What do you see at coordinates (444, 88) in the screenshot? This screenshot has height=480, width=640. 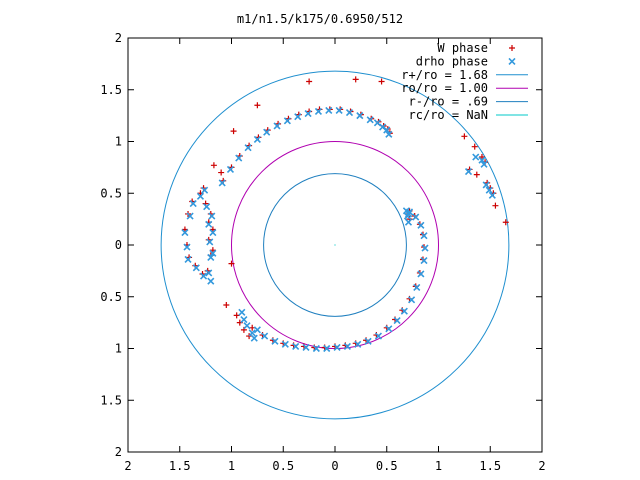 I see `legend-label: ro/ro = 1.00` at bounding box center [444, 88].